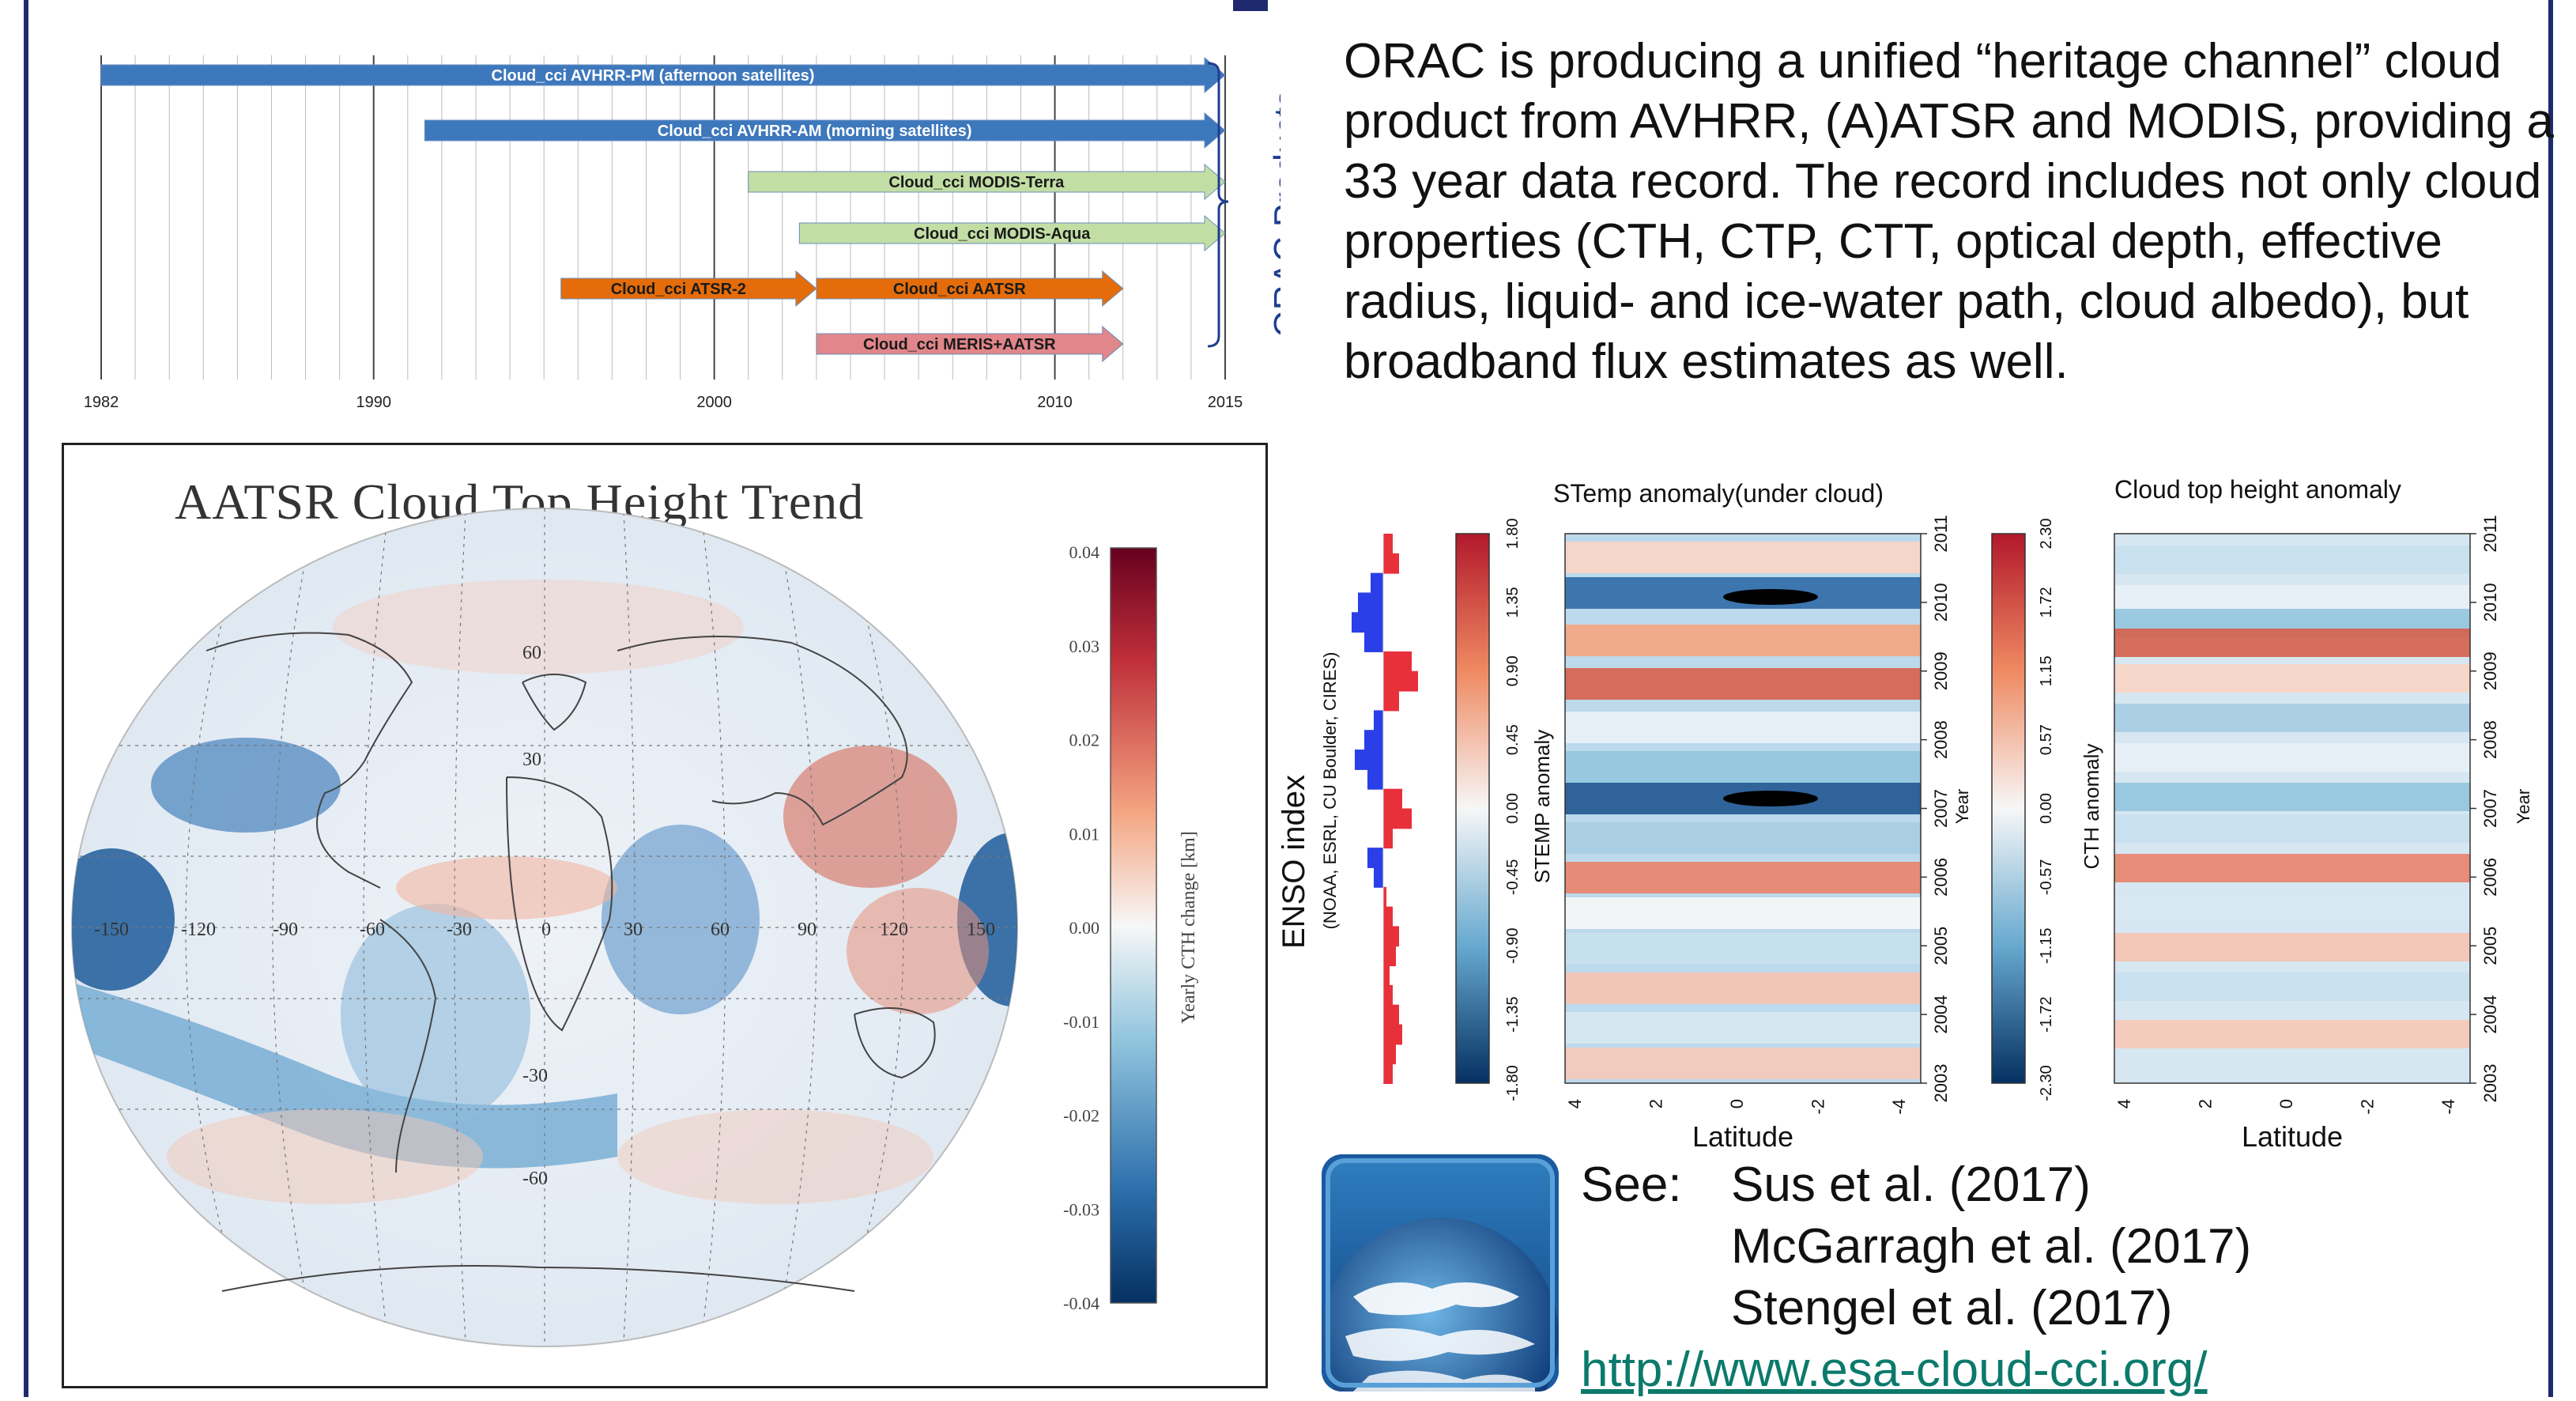 This screenshot has height=1401, width=2576. What do you see at coordinates (2490, 1014) in the screenshot?
I see `year-label: 2004` at bounding box center [2490, 1014].